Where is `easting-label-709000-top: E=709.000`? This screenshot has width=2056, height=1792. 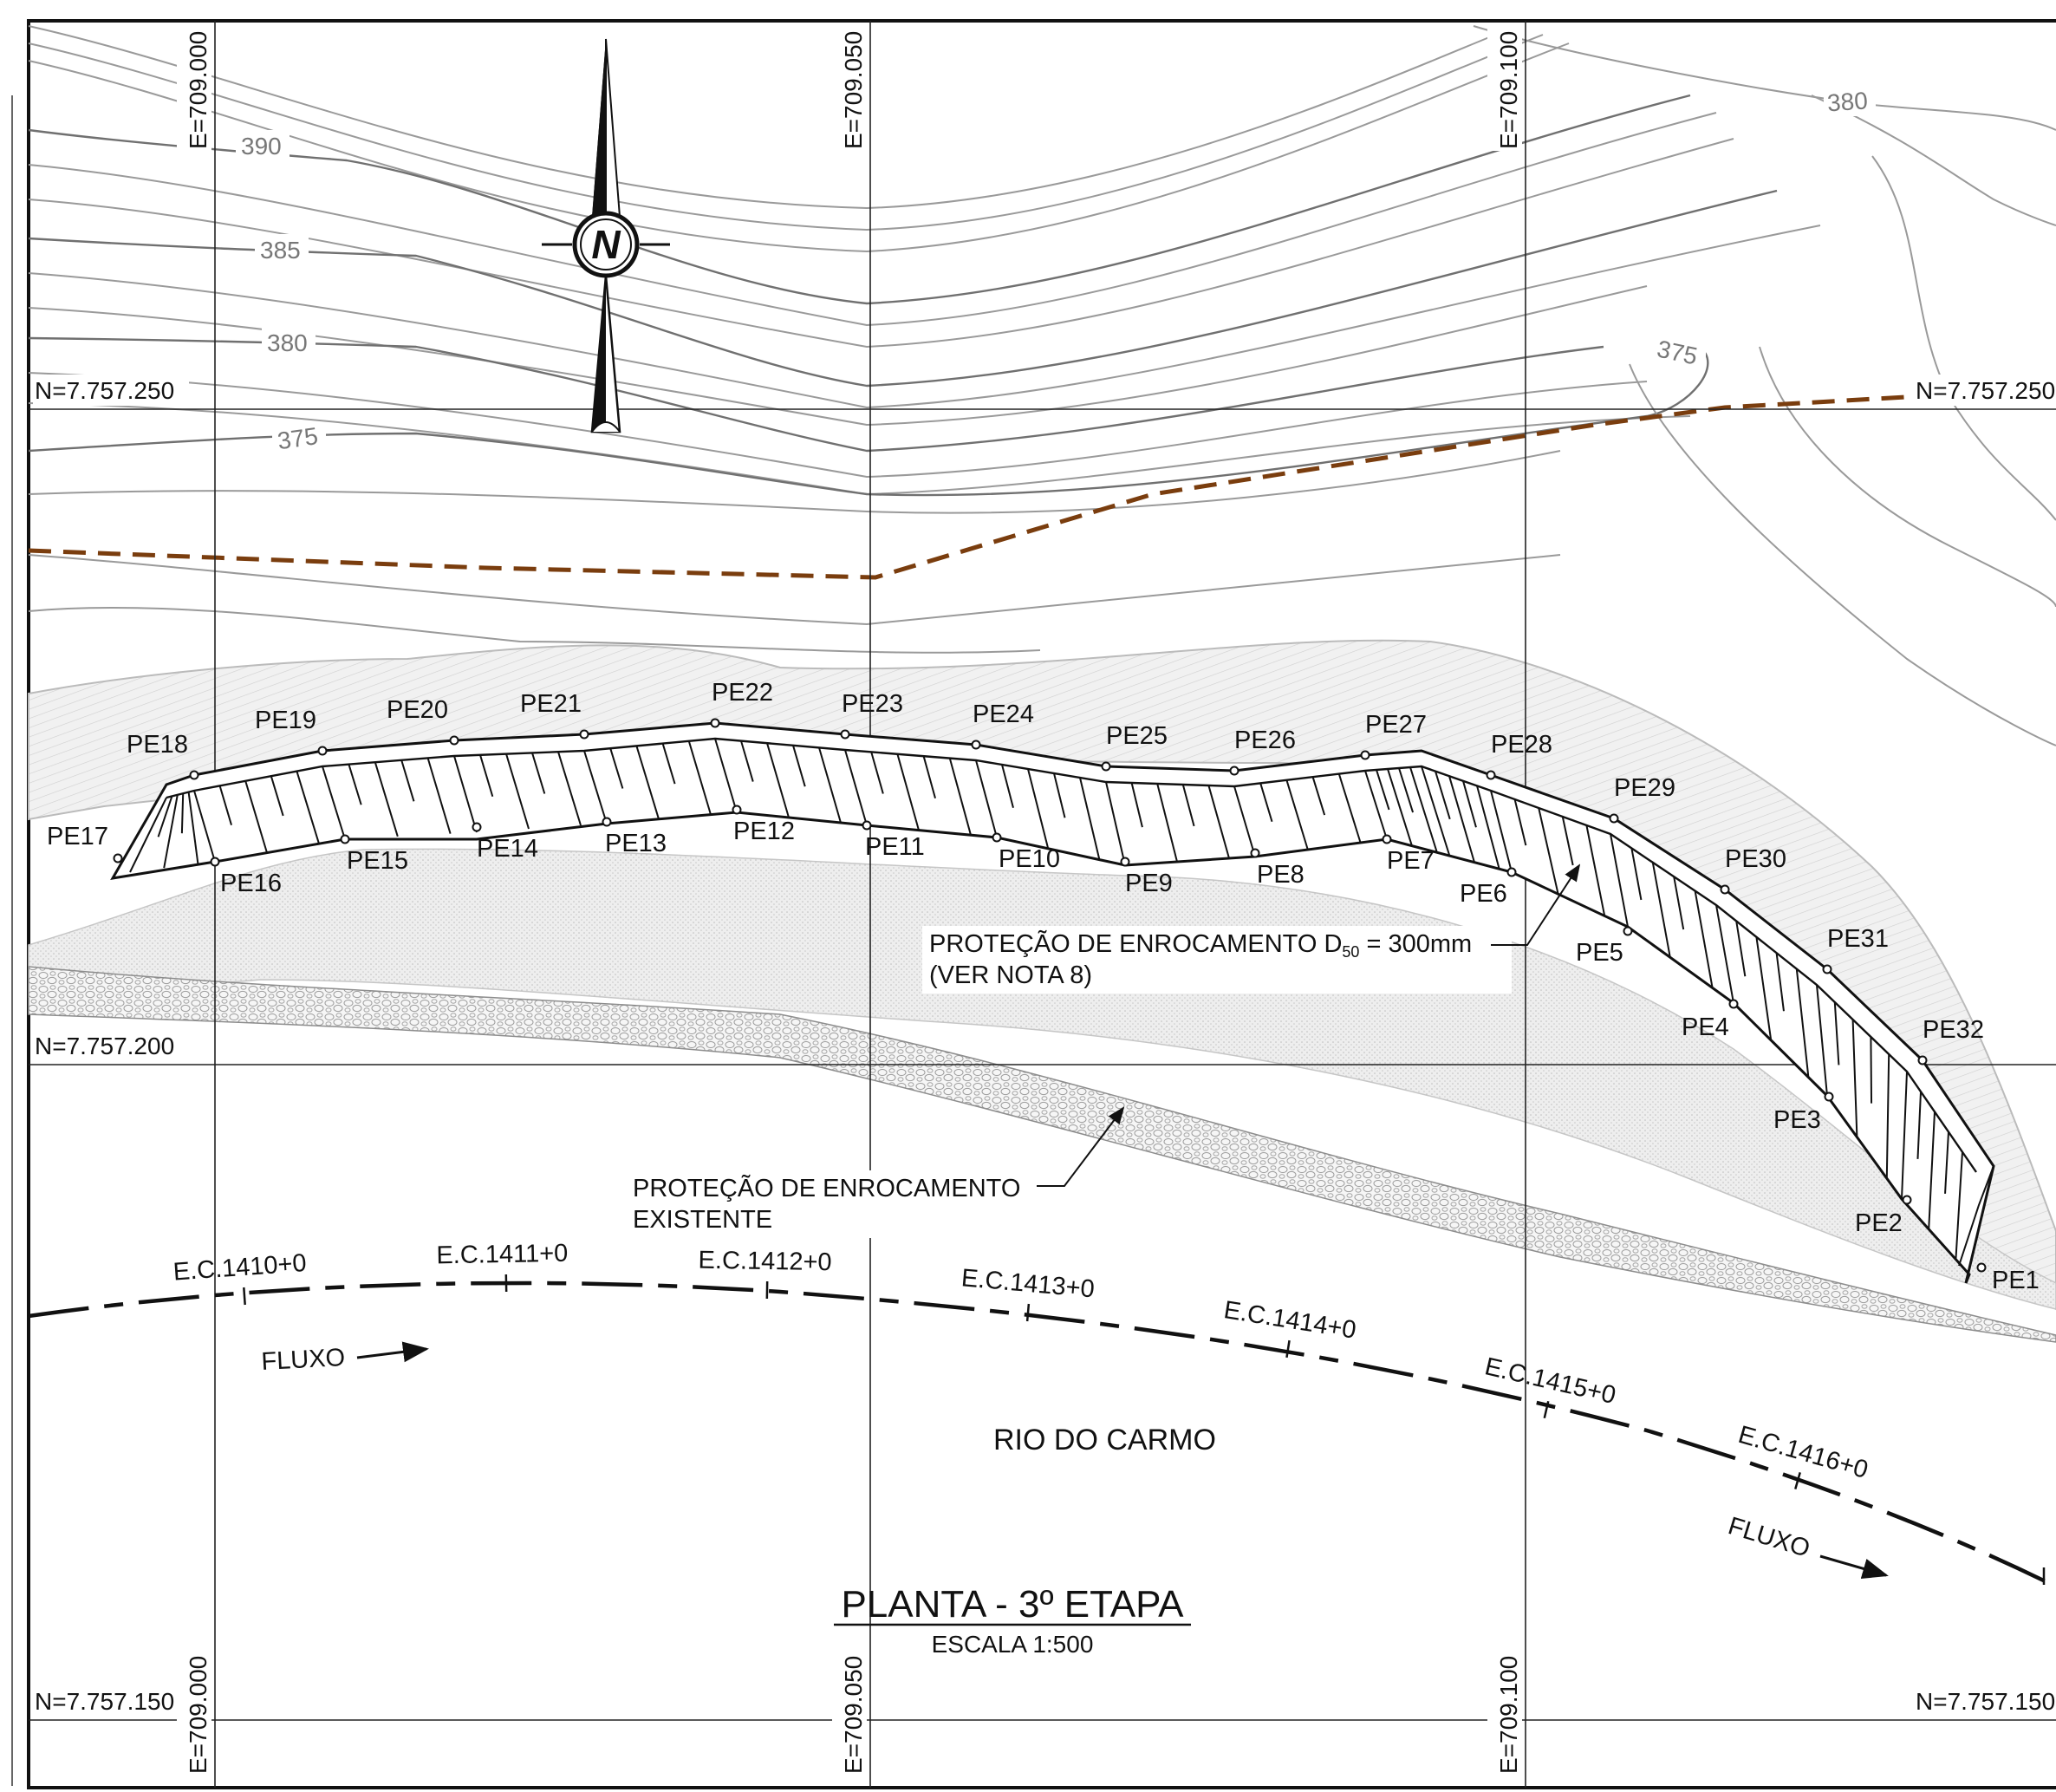
easting-label-709000-top: E=709.000 is located at coordinates (198, 90).